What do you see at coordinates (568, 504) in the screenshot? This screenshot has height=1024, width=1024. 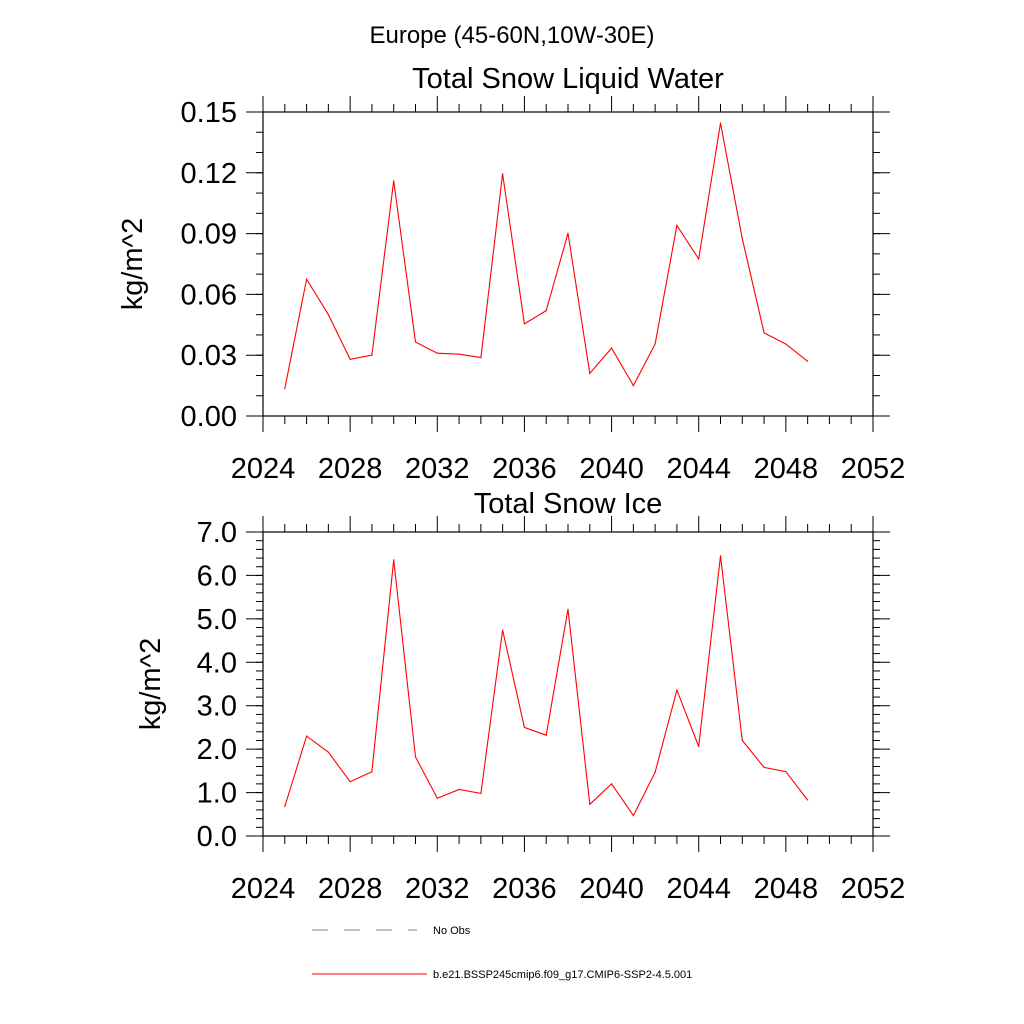 I see `panel-title: Total Snow Ice` at bounding box center [568, 504].